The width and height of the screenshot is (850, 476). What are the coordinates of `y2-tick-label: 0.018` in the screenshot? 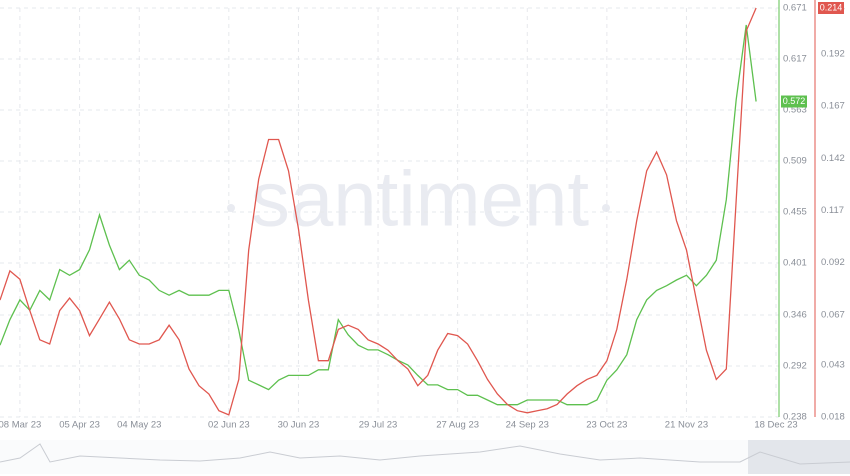 It's located at (833, 417).